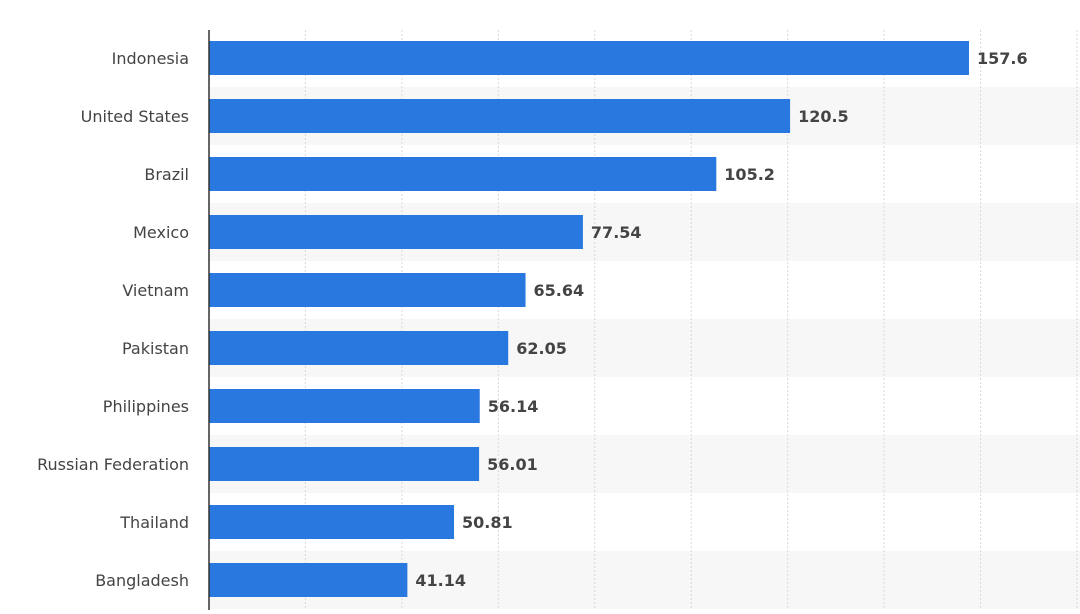 The height and width of the screenshot is (614, 1080). What do you see at coordinates (513, 406) in the screenshot?
I see `value-label: 56.14` at bounding box center [513, 406].